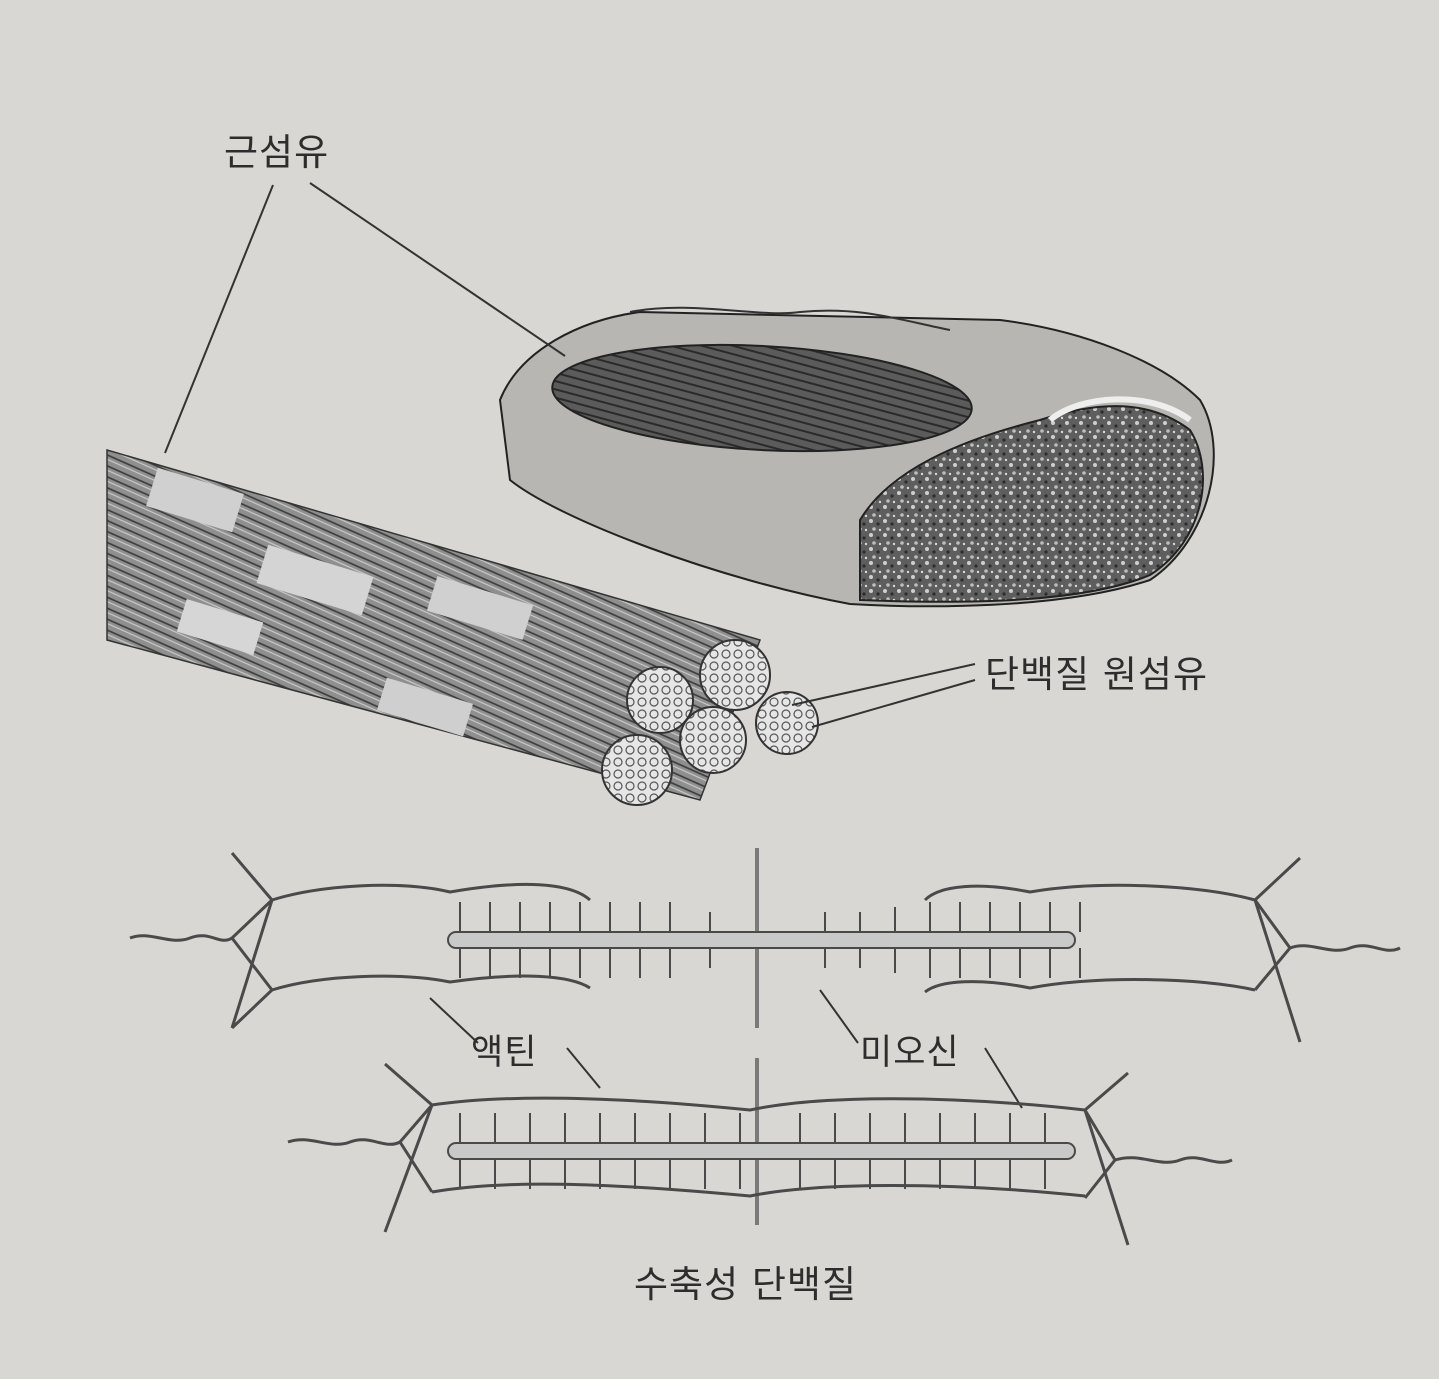 This screenshot has width=1439, height=1379. Describe the element at coordinates (1097, 674) in the screenshot. I see `label-protein-fibril: 단백질 원섬유` at that location.